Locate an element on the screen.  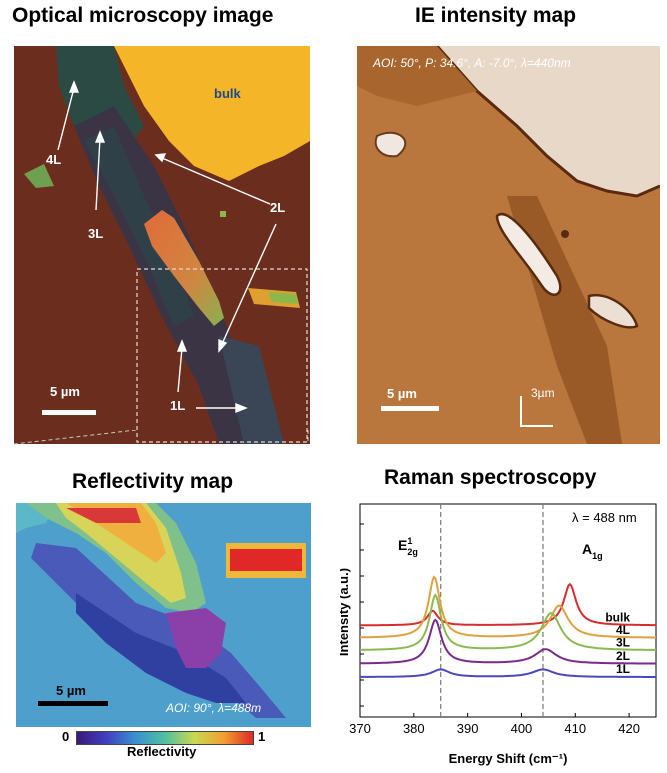
raman-series-label-2l: 2L is located at coordinates (623, 656).